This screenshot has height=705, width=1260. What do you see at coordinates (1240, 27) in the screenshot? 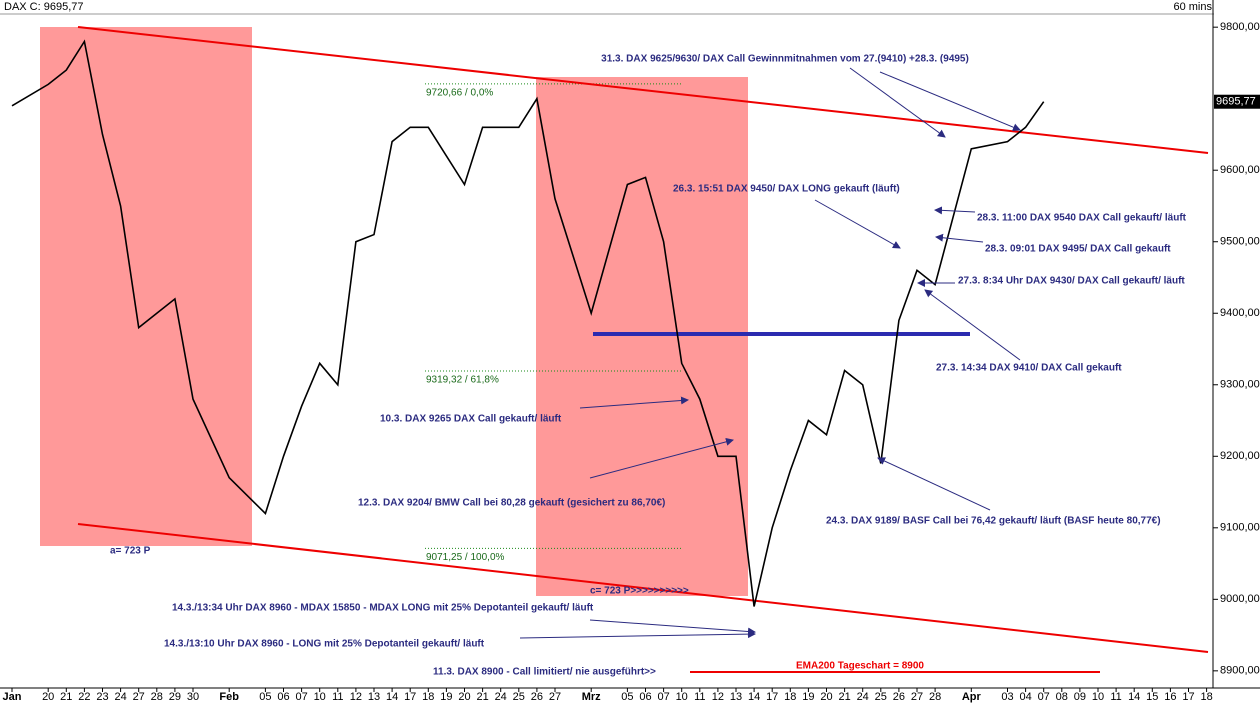
I see `y-tick-label: 9800,00` at bounding box center [1240, 27].